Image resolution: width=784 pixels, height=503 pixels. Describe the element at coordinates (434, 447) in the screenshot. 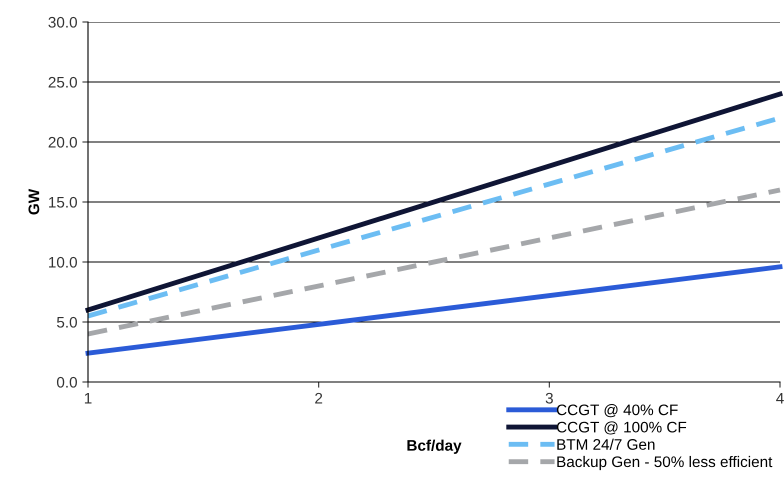

I see `x-axis-title: Bcf/day` at that location.